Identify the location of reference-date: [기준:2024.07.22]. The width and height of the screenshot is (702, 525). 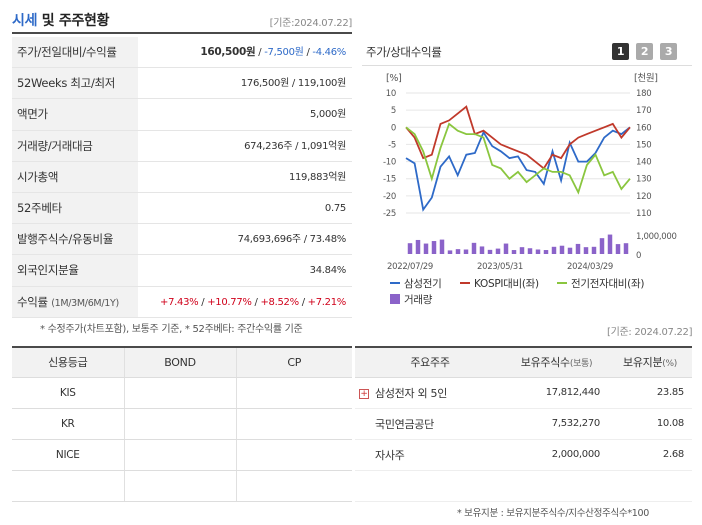
(311, 23).